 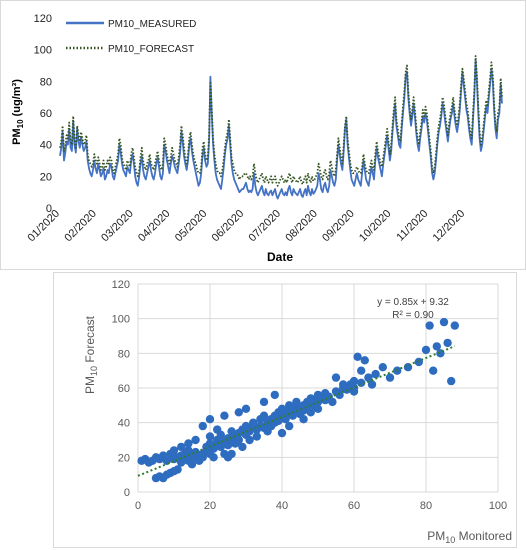 I want to click on y-tick-label-6: 120, so click(x=43, y=19).